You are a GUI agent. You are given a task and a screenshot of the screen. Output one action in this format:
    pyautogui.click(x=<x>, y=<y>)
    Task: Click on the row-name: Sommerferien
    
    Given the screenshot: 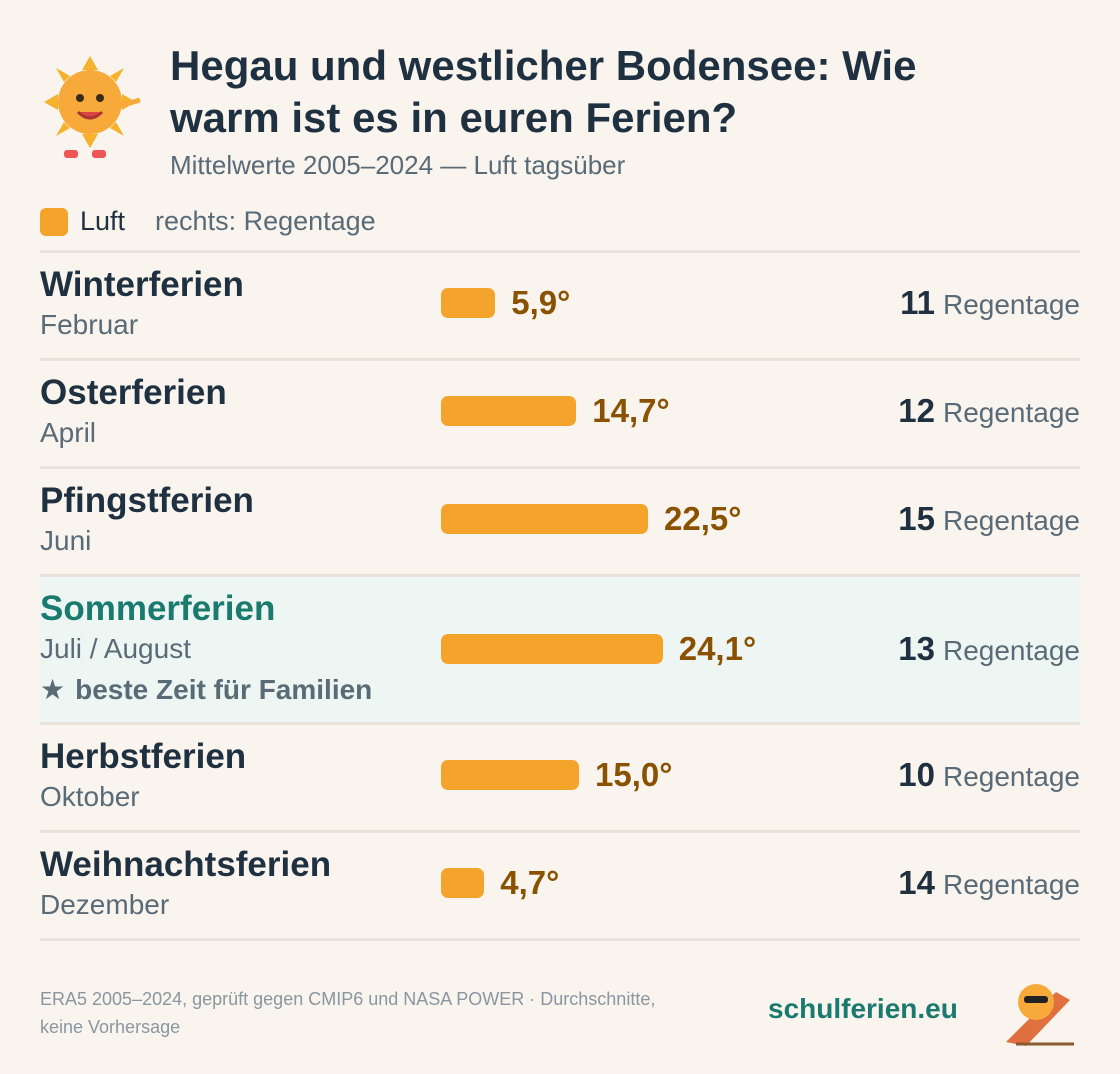 What is the action you would take?
    pyautogui.click(x=158, y=608)
    